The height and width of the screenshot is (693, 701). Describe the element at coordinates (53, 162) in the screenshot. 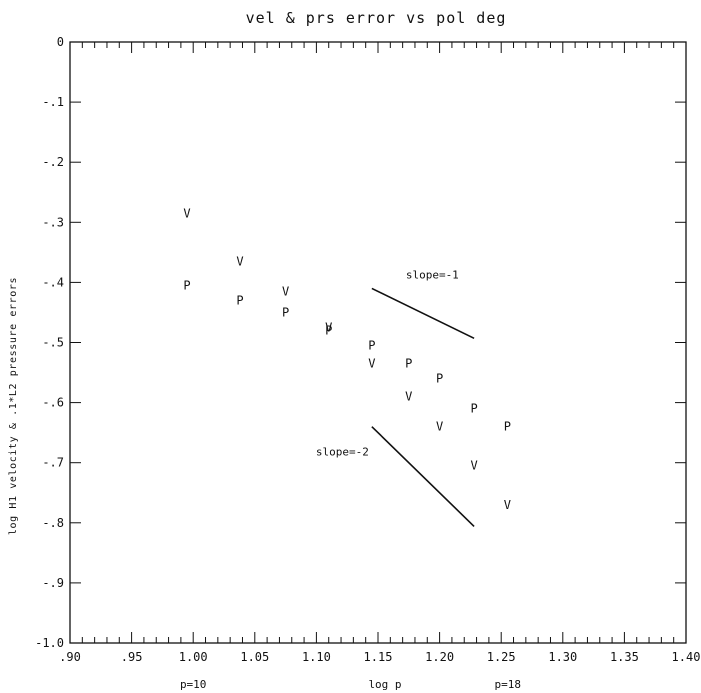

I see `y-tick-label: -.2` at that location.